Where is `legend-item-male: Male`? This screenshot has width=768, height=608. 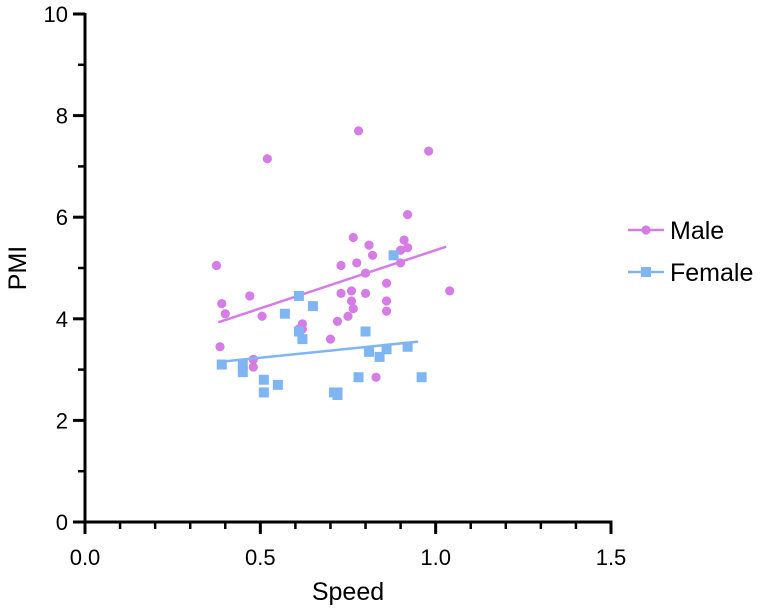 legend-item-male: Male is located at coordinates (676, 231).